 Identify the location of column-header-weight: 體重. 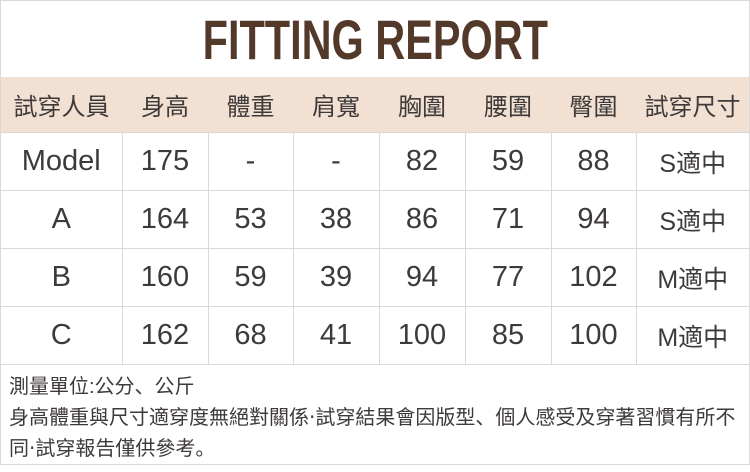
(250, 105).